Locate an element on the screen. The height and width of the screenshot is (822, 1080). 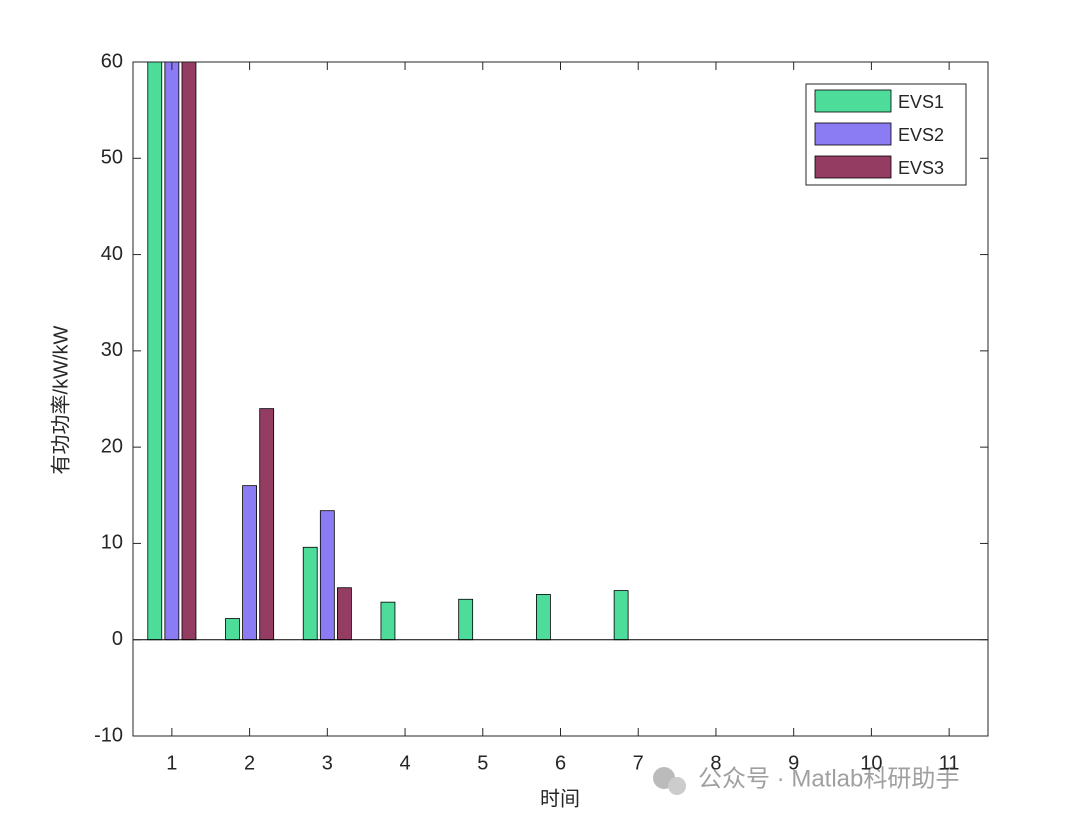
y-tick-label: 30 is located at coordinates (112, 350).